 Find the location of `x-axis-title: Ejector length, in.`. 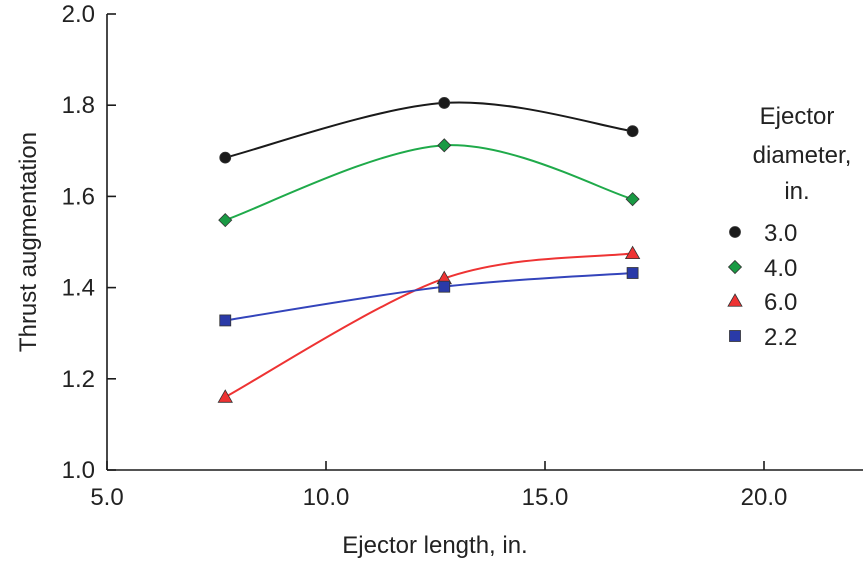

x-axis-title: Ejector length, in. is located at coordinates (434, 545).